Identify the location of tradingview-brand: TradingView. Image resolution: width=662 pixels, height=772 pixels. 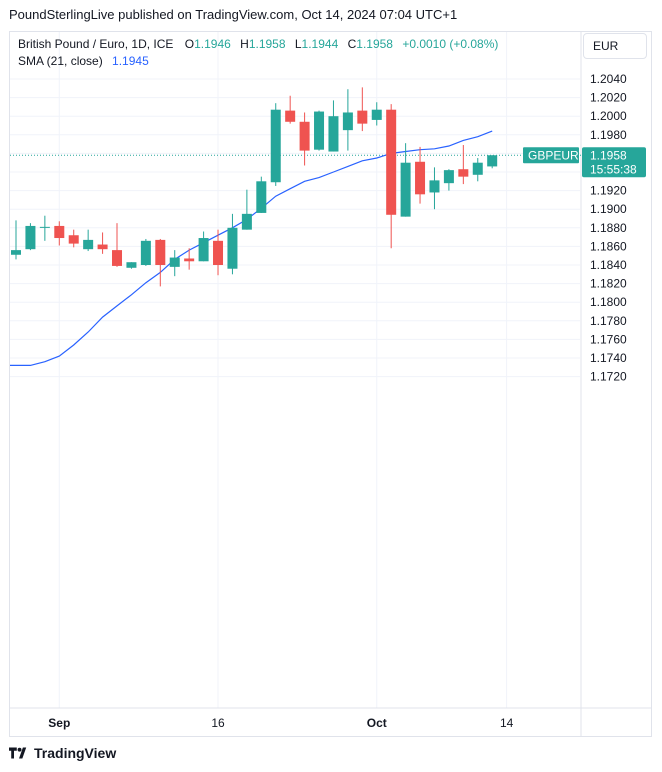
(75, 753).